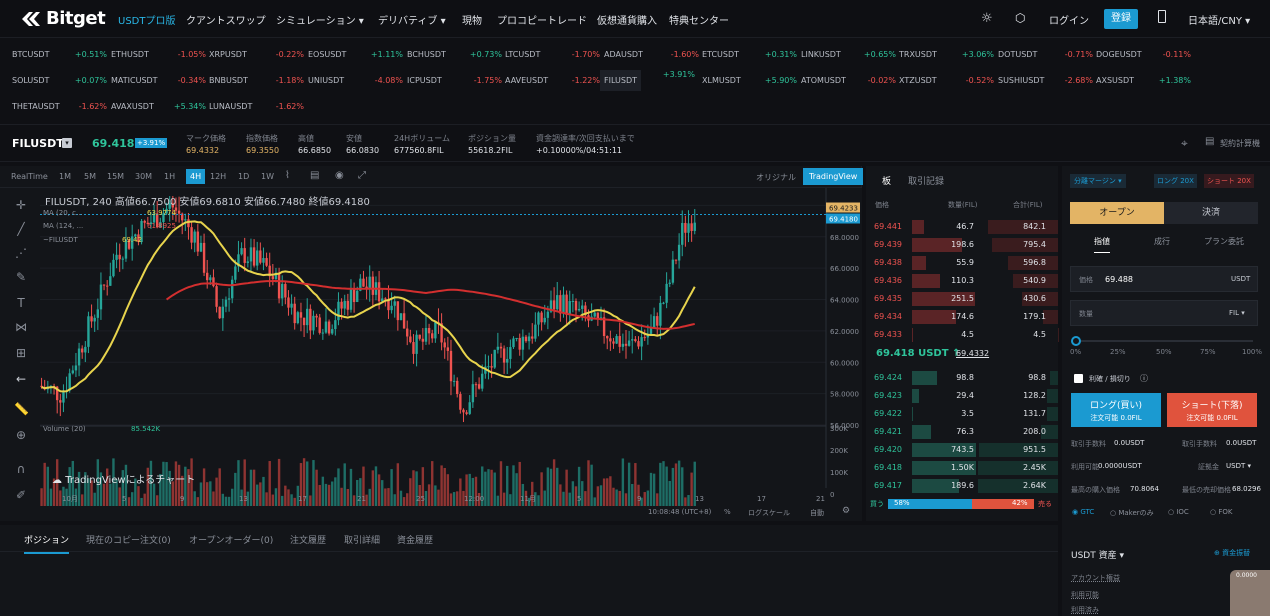 The image size is (1270, 616). I want to click on timeframe-30m: 30M, so click(144, 176).